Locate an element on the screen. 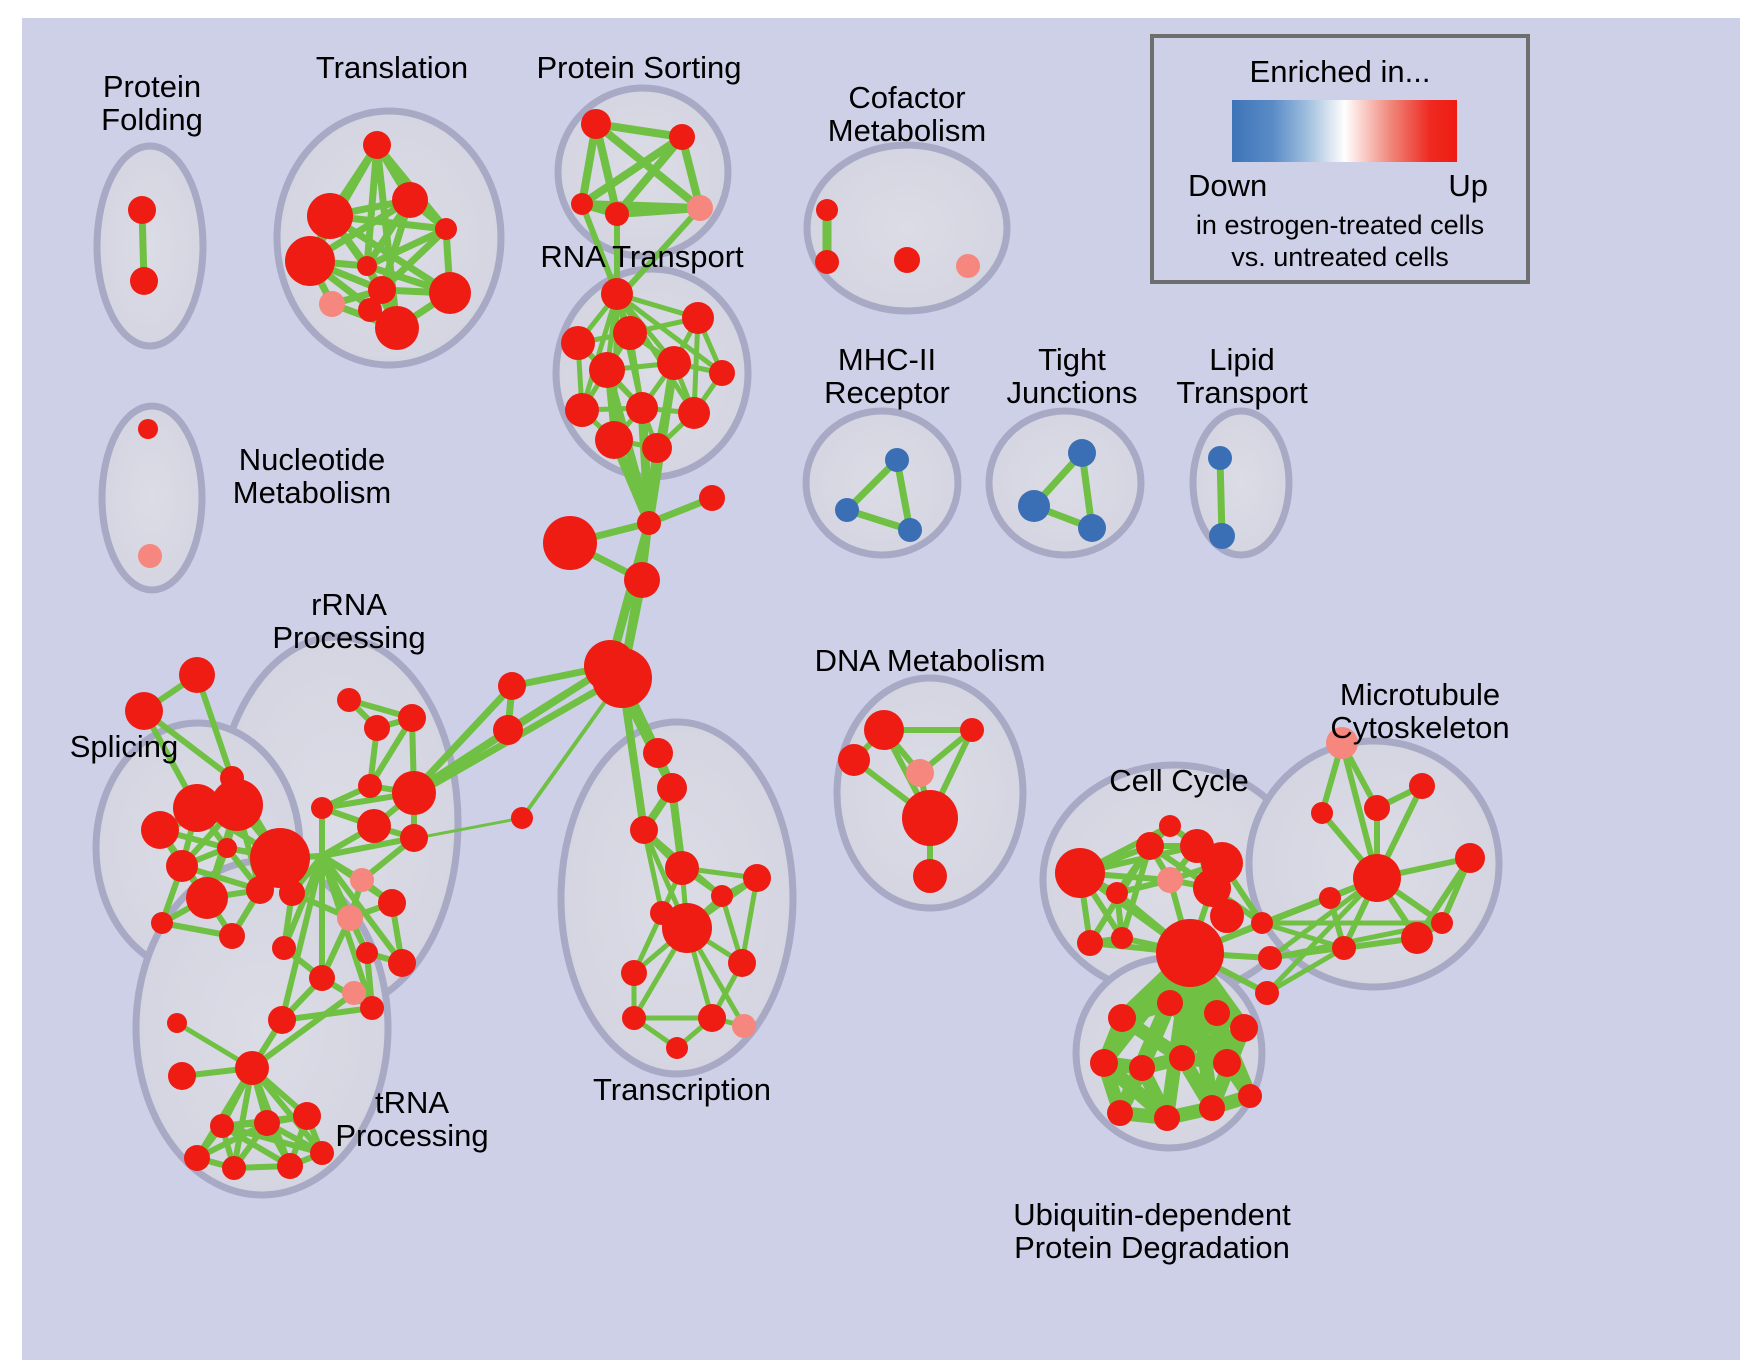 Image resolution: width=1750 pixels, height=1360 pixels. legend-color-gradient-bar is located at coordinates (1344, 131).